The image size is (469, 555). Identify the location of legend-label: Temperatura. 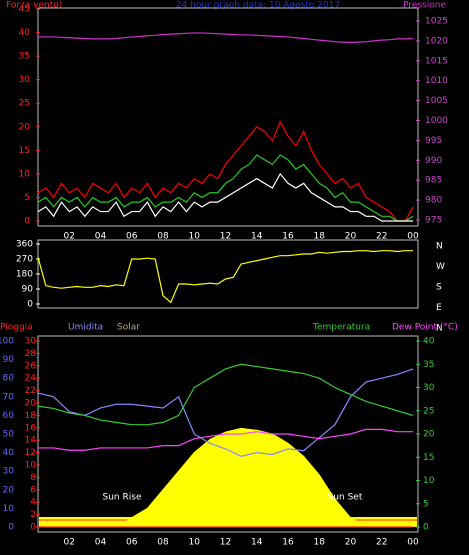
(341, 328).